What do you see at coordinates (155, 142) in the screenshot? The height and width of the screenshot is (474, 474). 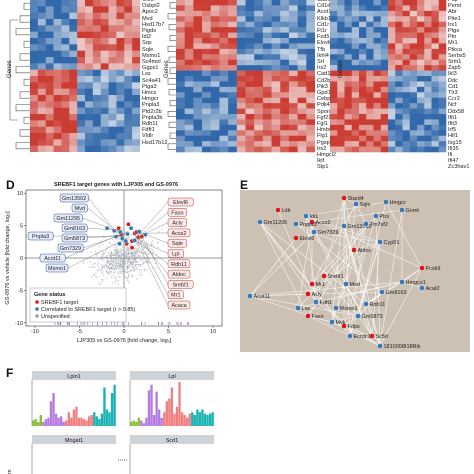 I see `gene-label: Hsd17b12` at bounding box center [155, 142].